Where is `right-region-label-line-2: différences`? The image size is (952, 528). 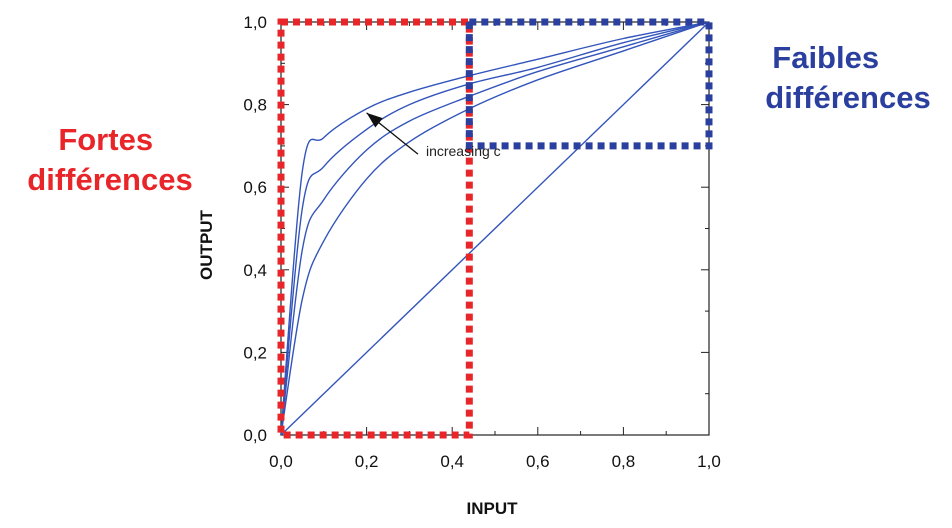
right-region-label-line-2: différences is located at coordinates (847, 97).